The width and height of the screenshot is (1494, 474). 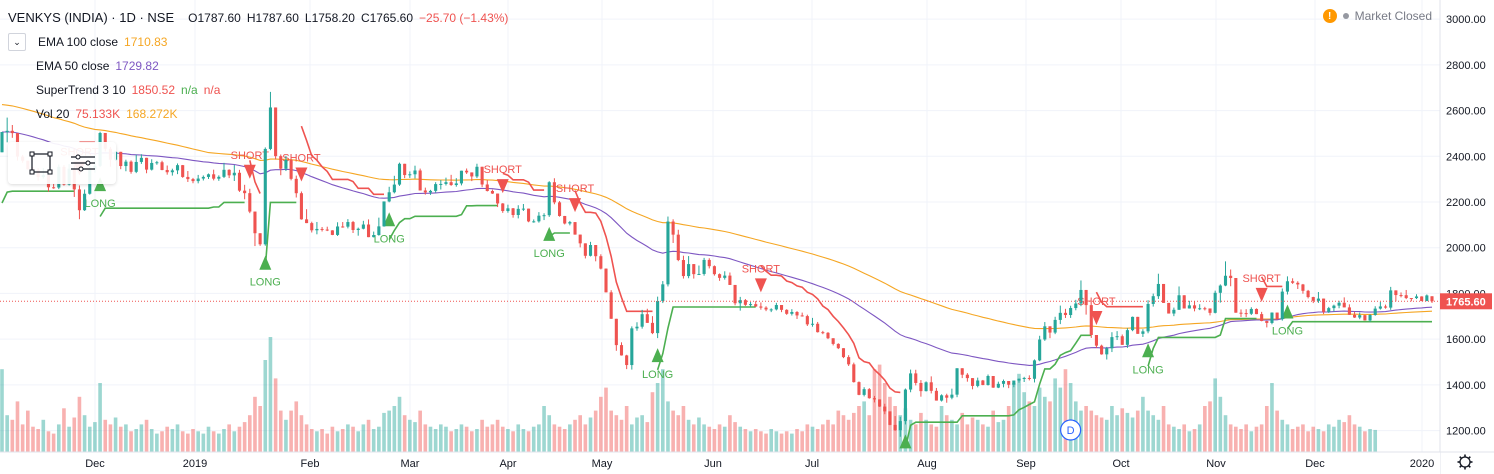 What do you see at coordinates (258, 114) in the screenshot?
I see `indicator-row-volume: Vol 20 75.133K 168.272K` at bounding box center [258, 114].